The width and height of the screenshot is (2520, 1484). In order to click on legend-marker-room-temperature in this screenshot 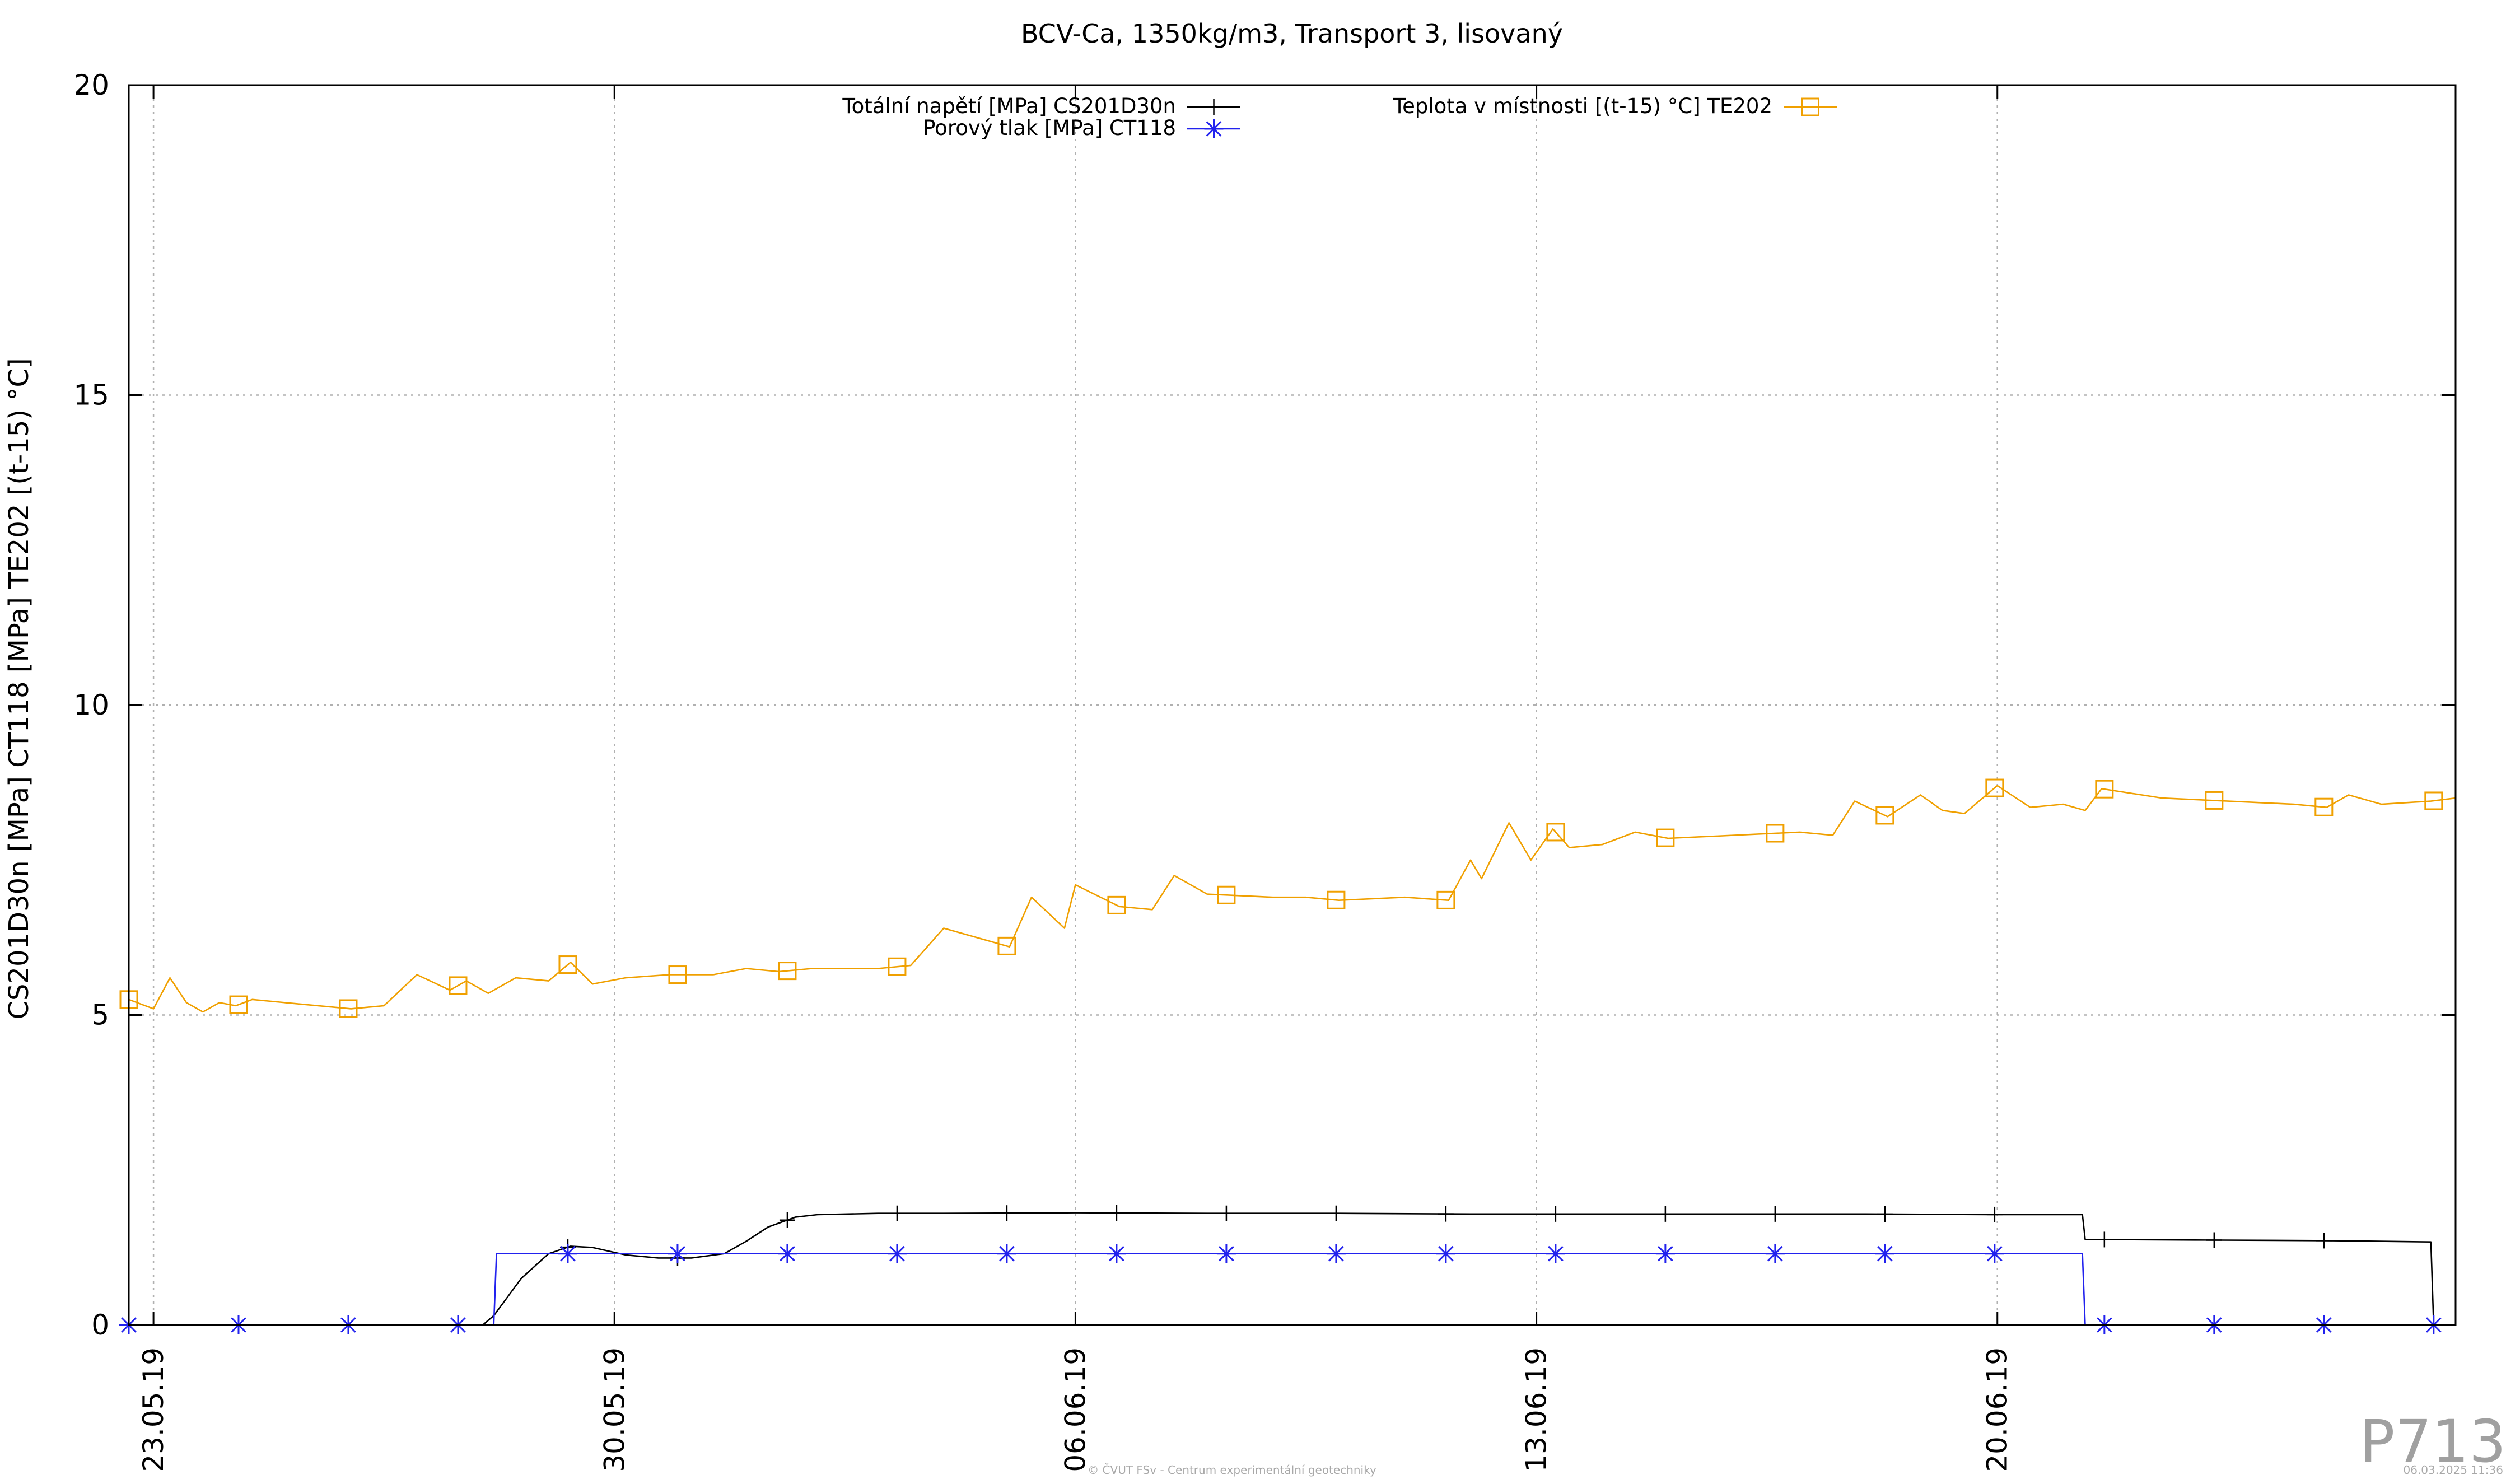, I will do `click(1810, 107)`.